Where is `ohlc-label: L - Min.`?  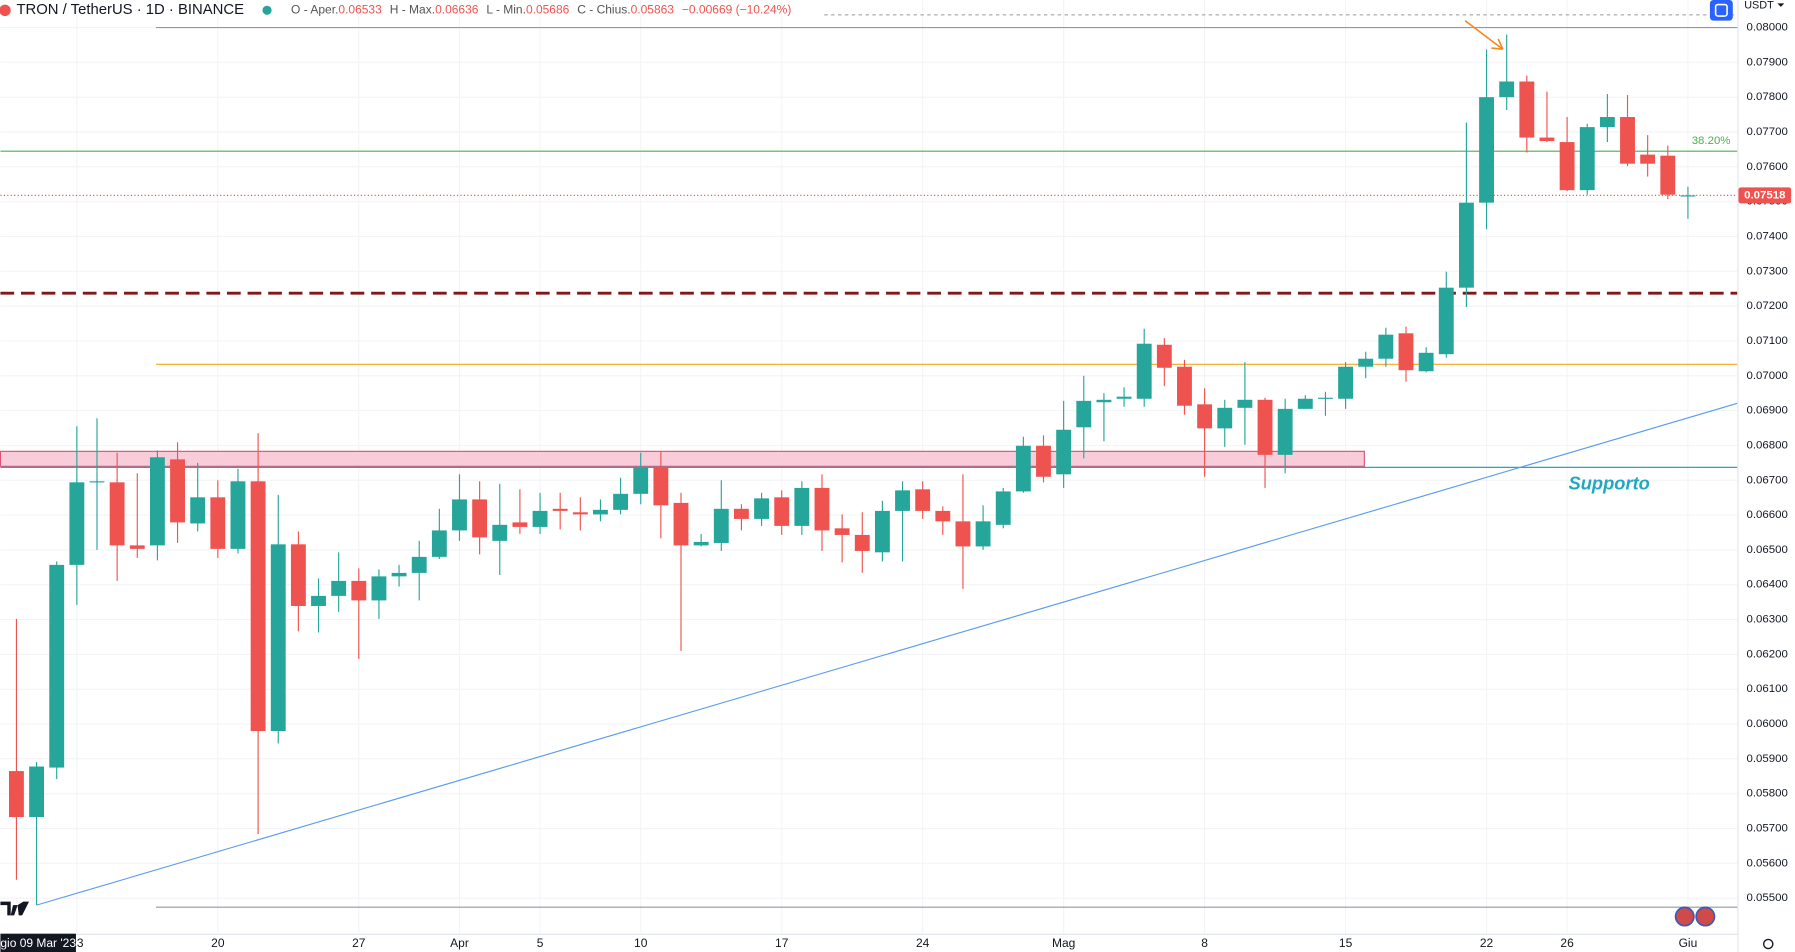 ohlc-label: L - Min. is located at coordinates (506, 9).